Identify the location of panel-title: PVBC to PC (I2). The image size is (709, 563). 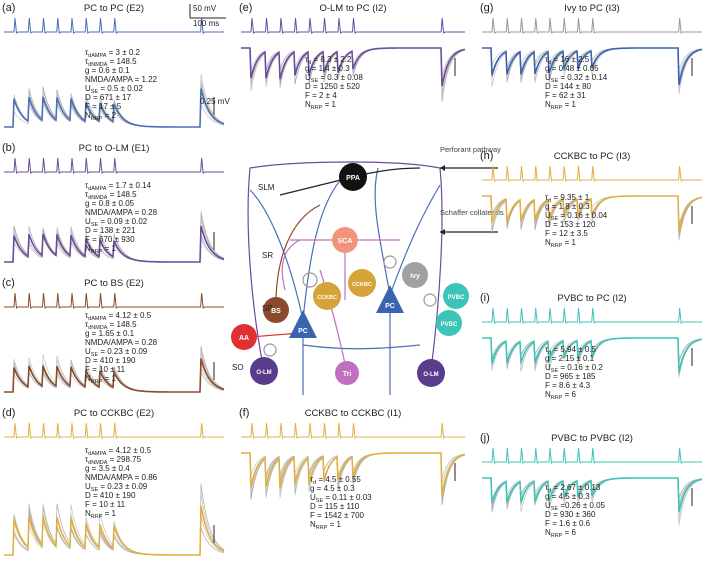
(591, 298).